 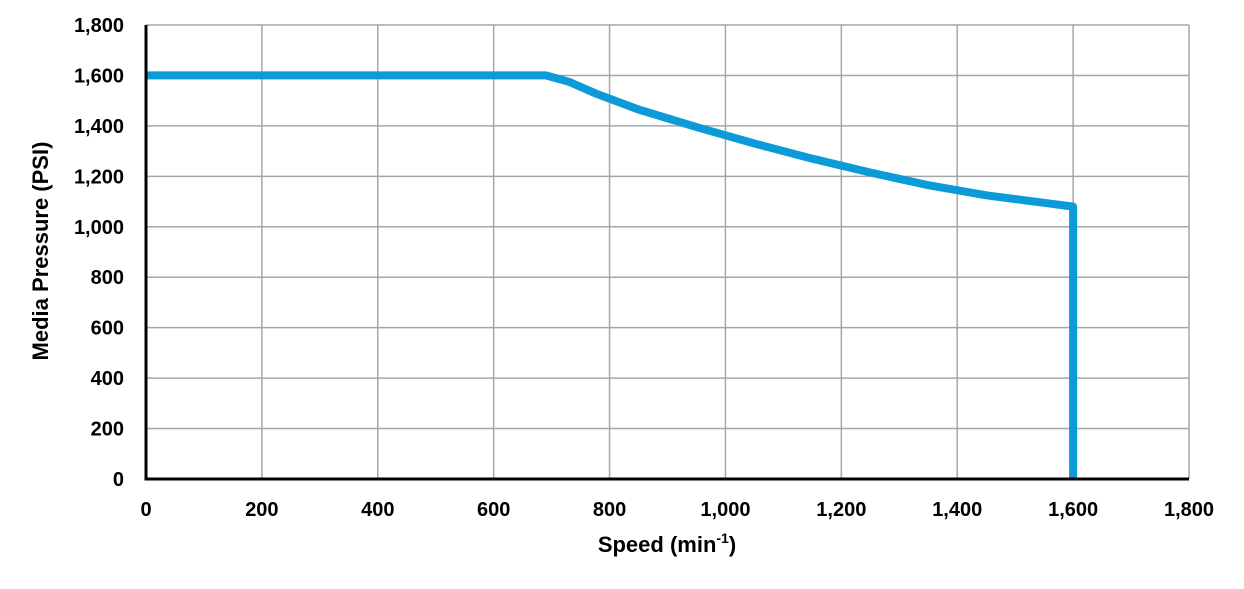 What do you see at coordinates (722, 538) in the screenshot?
I see `x-axis-title-superscript: -1` at bounding box center [722, 538].